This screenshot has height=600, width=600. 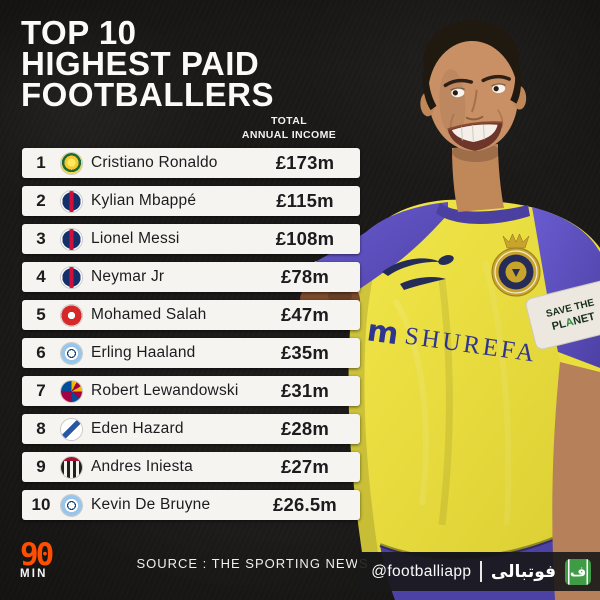 I want to click on watermark-bar: @footballiapp فوتبالی ف, so click(x=478, y=571).